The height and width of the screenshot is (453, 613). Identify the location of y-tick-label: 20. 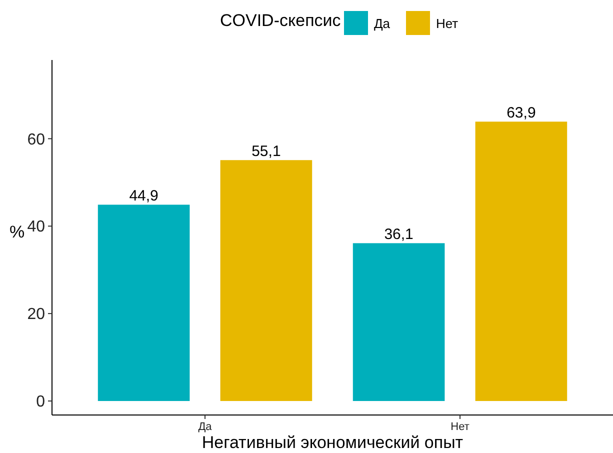
(36, 315).